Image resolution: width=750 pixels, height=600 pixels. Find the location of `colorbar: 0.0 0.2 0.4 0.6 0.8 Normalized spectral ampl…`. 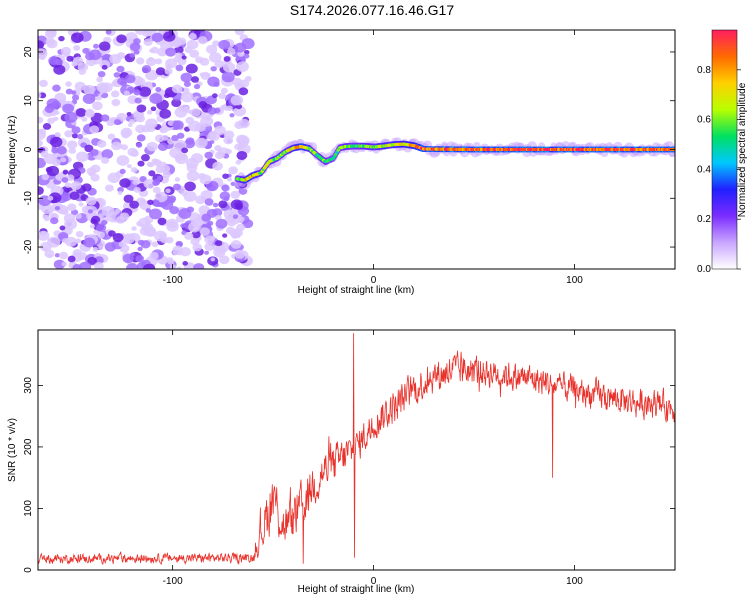

colorbar: 0.0 0.2 0.4 0.6 0.8 Normalized spectral ampl… is located at coordinates (722, 152).